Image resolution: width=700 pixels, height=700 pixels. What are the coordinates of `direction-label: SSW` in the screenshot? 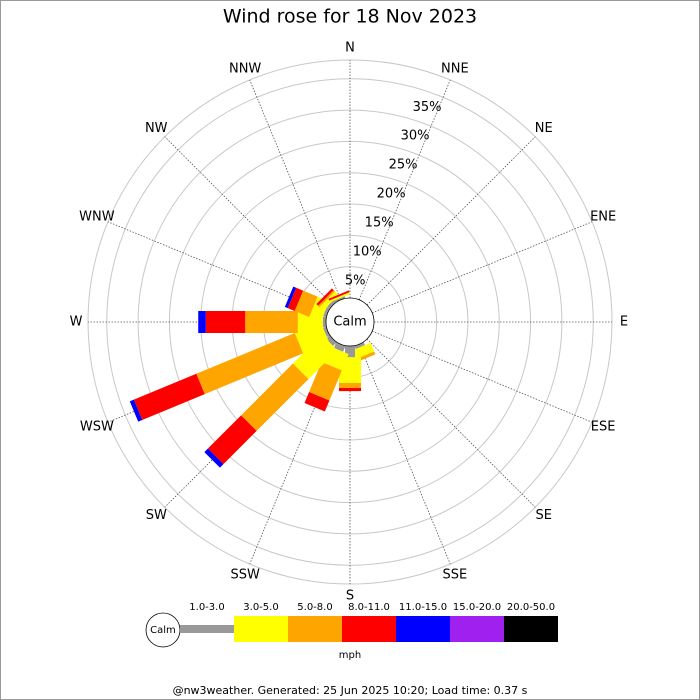 It's located at (245, 575).